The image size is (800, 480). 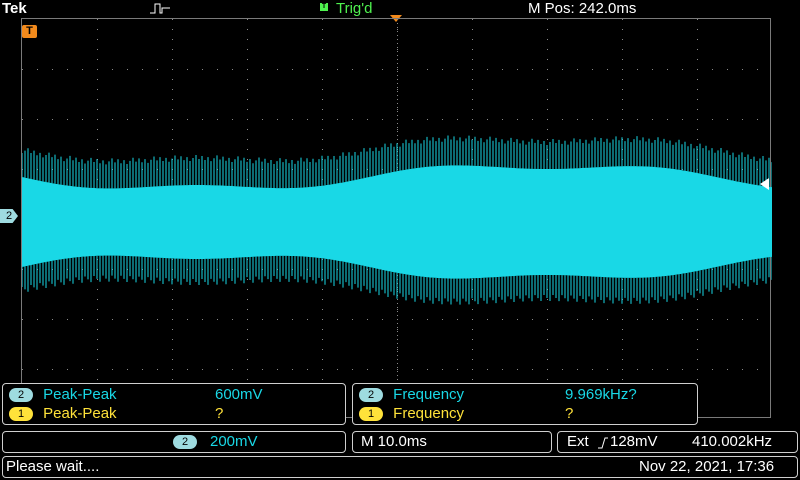 What do you see at coordinates (160, 8) in the screenshot?
I see `acquisition-pulse-icon` at bounding box center [160, 8].